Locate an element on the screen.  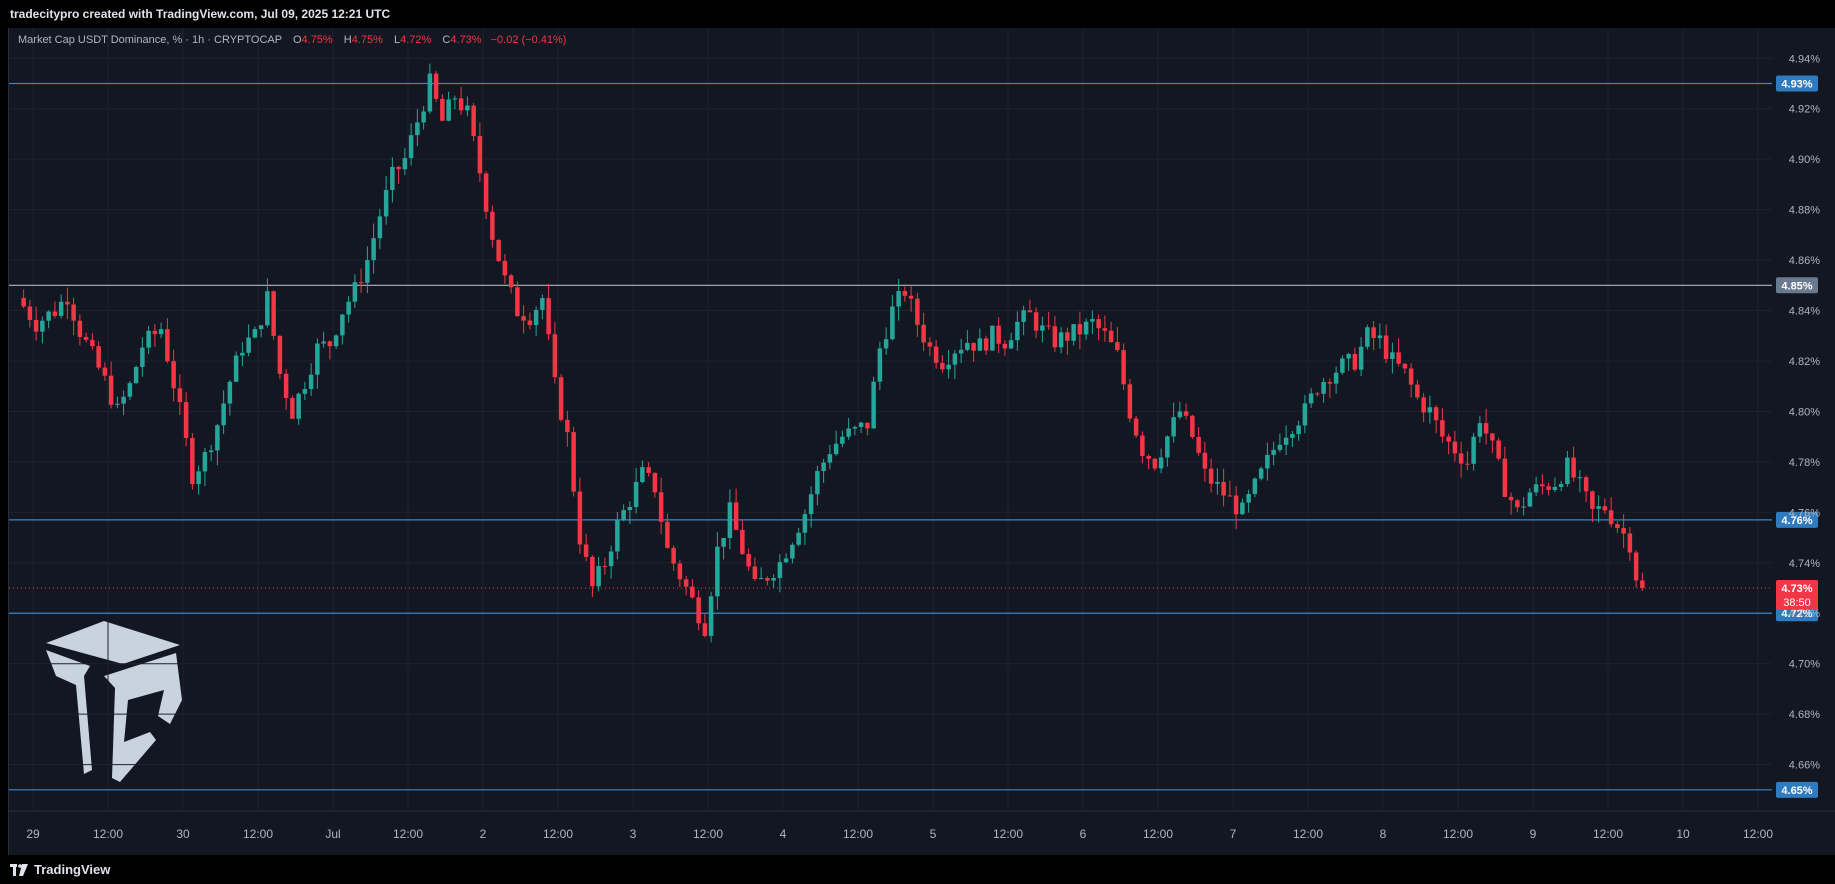
y-tick-label: 4.76% is located at coordinates (1804, 513).